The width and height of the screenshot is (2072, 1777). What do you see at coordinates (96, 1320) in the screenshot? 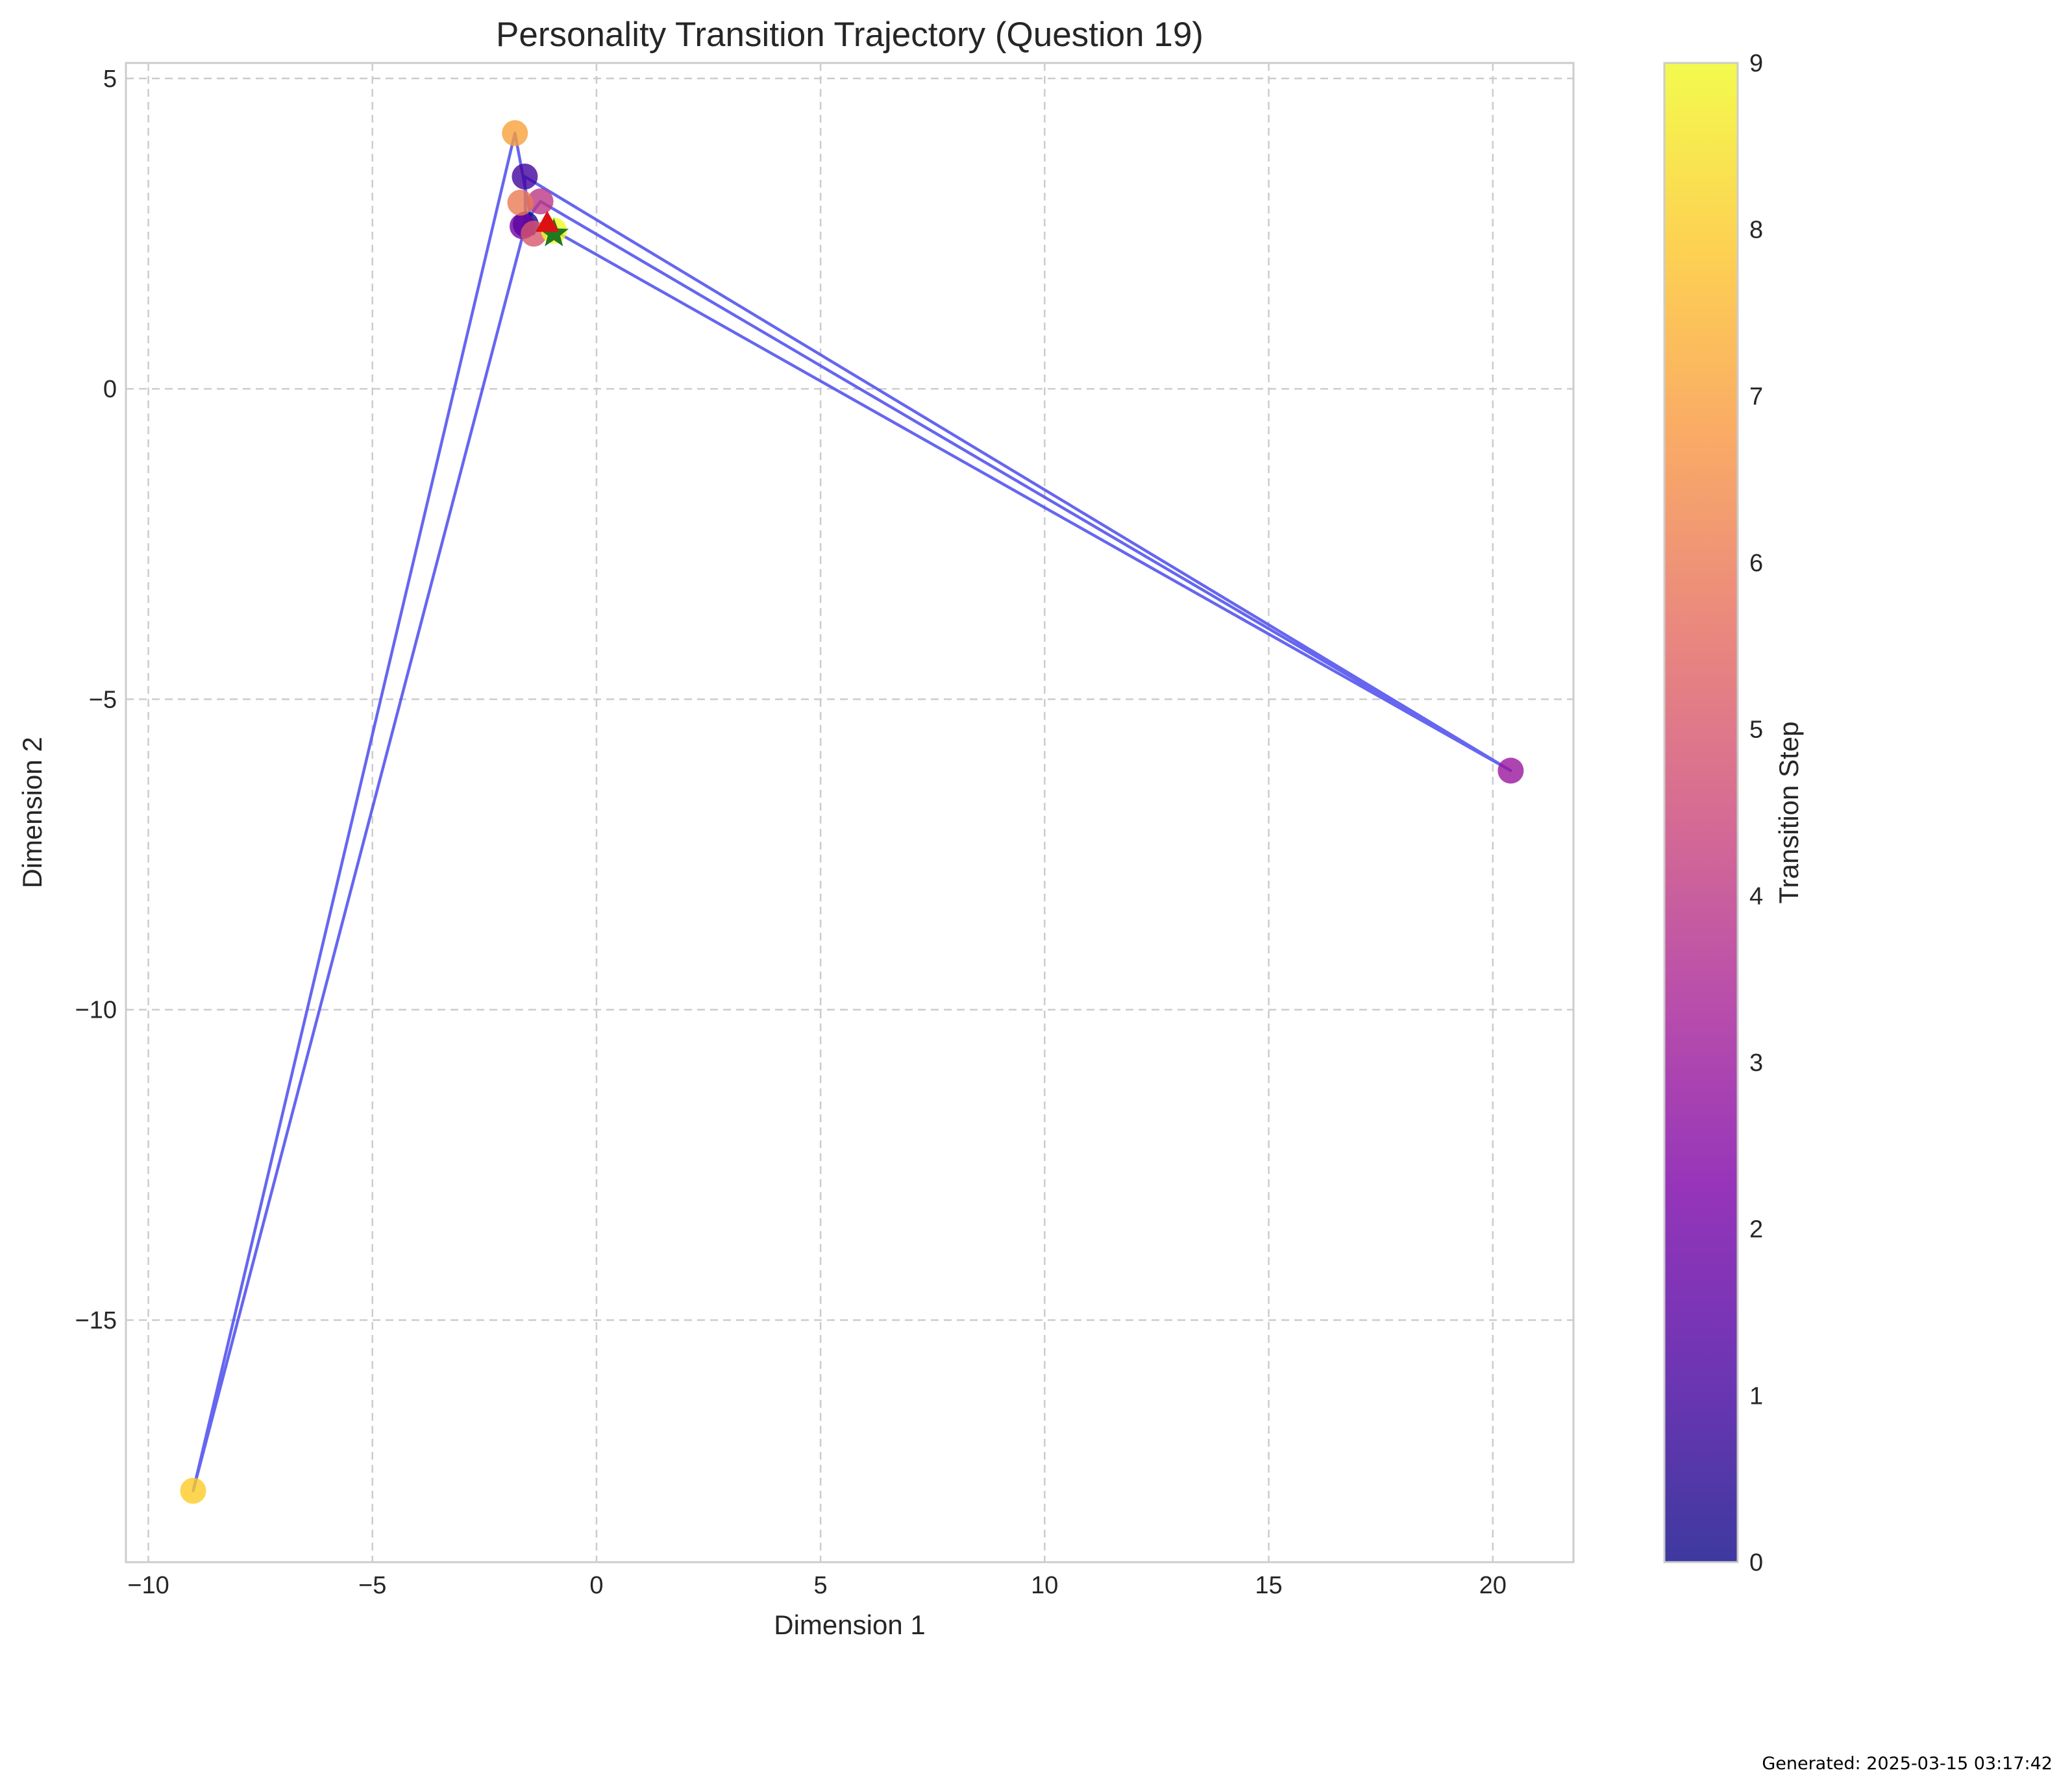
I see `y-tick-label: −15` at bounding box center [96, 1320].